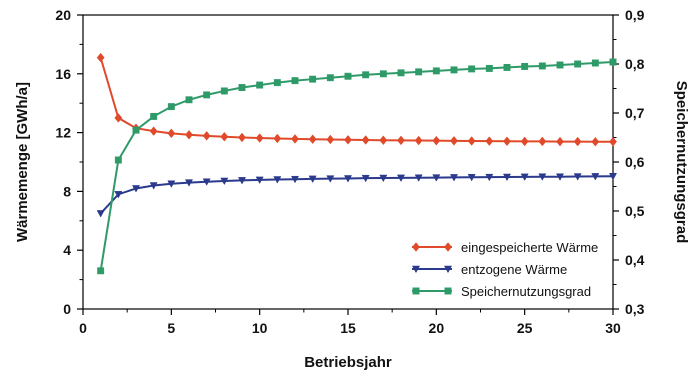 This screenshot has height=381, width=700. Describe the element at coordinates (635, 15) in the screenshot. I see `y-right-tick-label: 0,9` at that location.